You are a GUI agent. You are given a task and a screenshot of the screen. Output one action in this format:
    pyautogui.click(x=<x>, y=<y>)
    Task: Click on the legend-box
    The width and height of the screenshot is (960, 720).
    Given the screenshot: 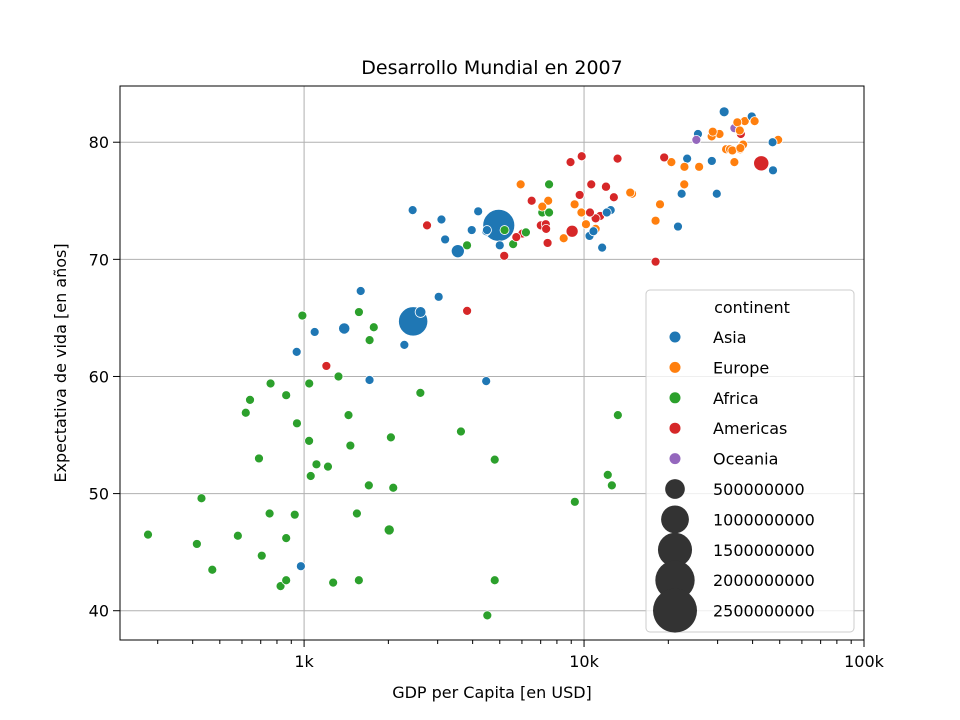 What is the action you would take?
    pyautogui.click(x=750, y=461)
    